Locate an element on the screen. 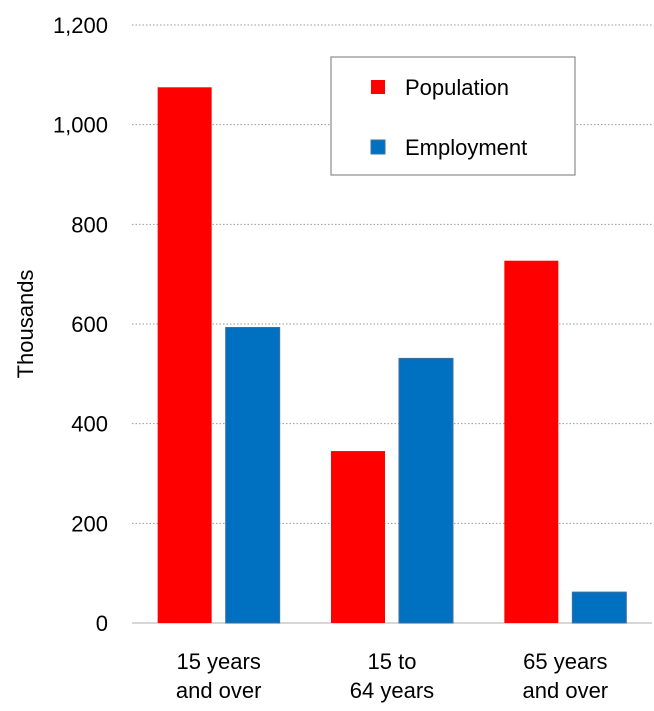  y-tick-label: 600 is located at coordinates (89, 324).